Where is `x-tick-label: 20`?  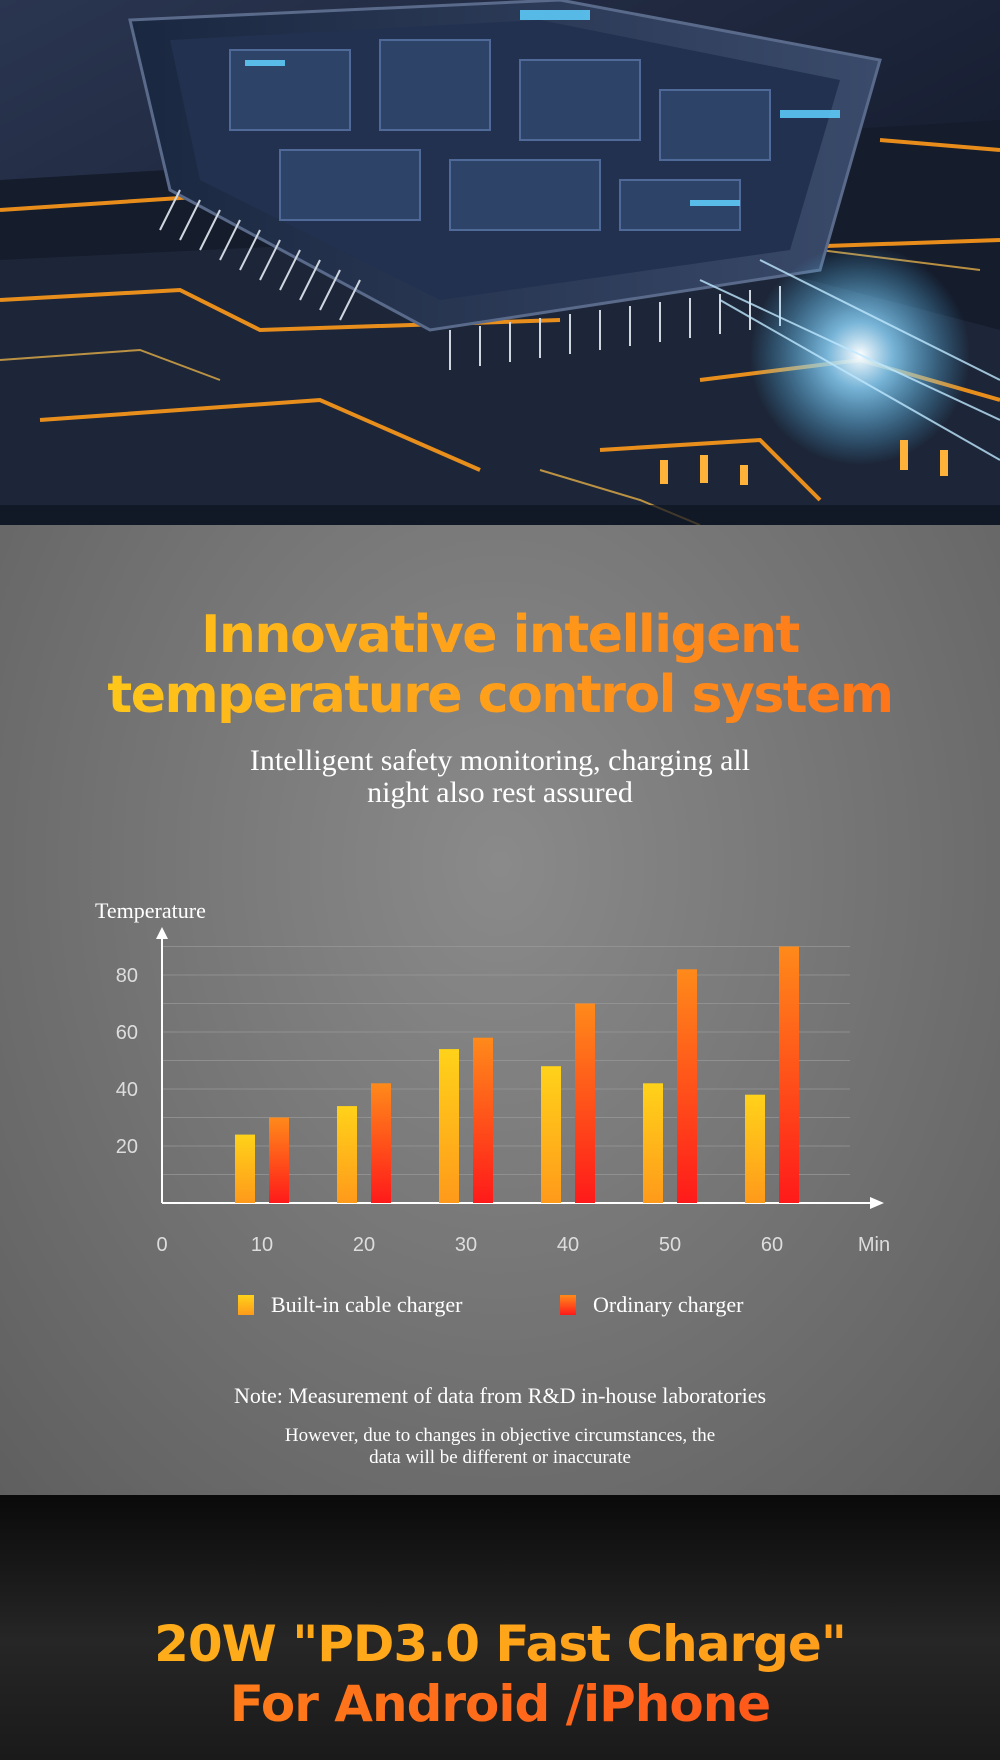
x-tick-label: 20 is located at coordinates (364, 1245).